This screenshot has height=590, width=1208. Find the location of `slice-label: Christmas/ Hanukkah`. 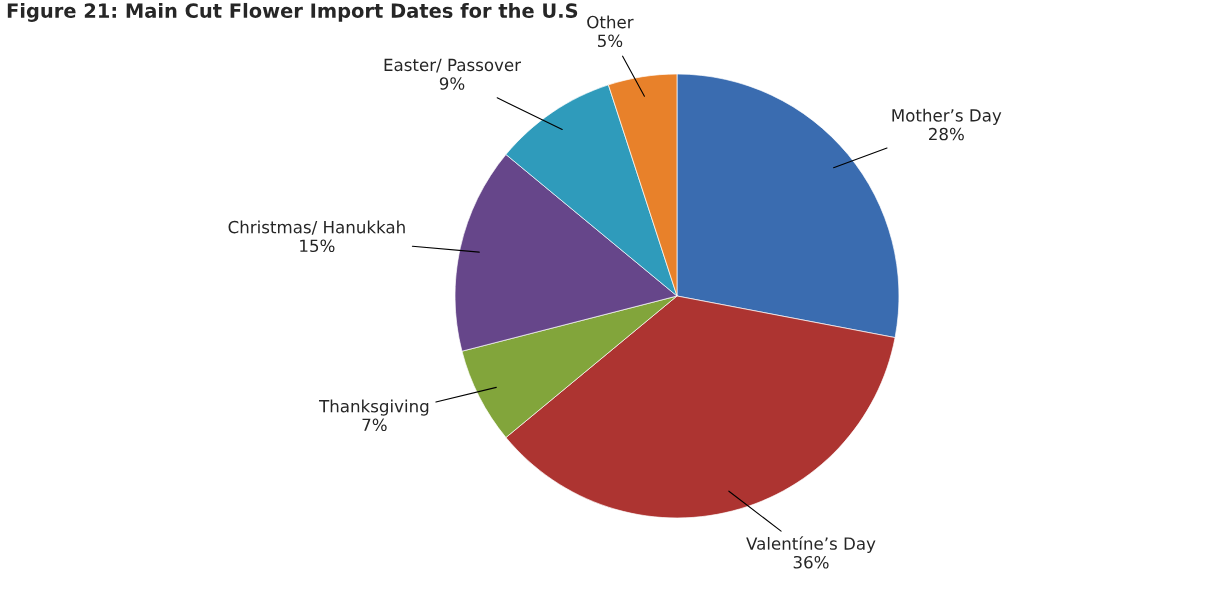

slice-label: Christmas/ Hanukkah is located at coordinates (316, 227).